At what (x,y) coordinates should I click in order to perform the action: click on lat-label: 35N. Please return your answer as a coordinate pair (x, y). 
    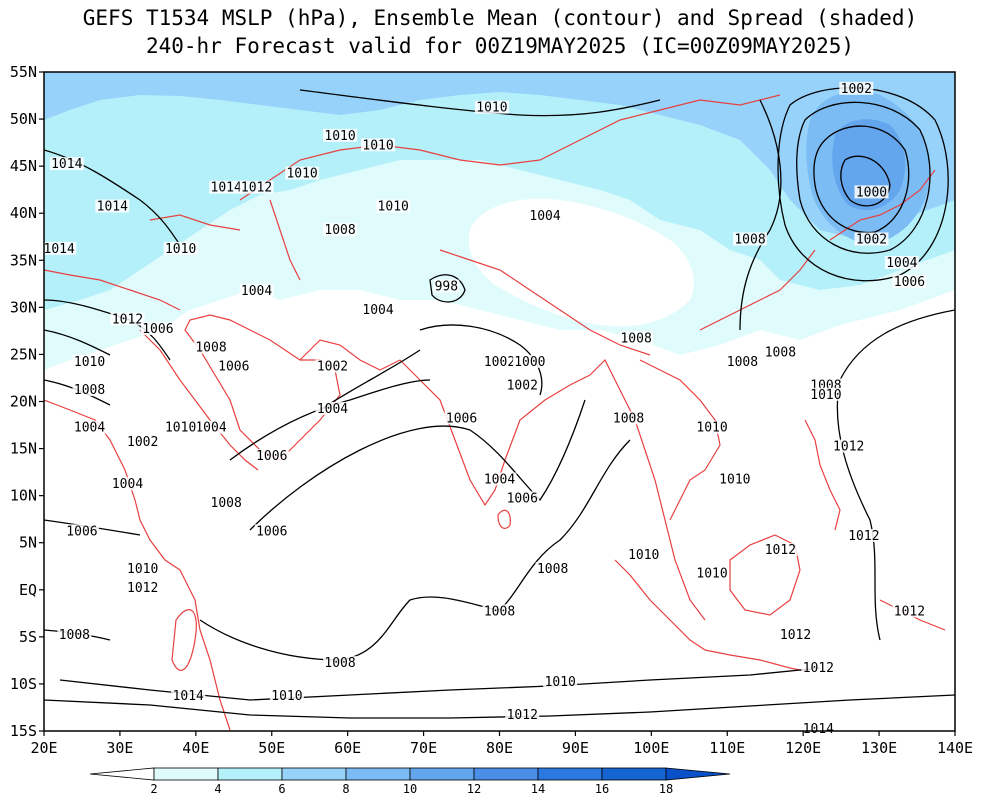
    Looking at the image, I should click on (23, 260).